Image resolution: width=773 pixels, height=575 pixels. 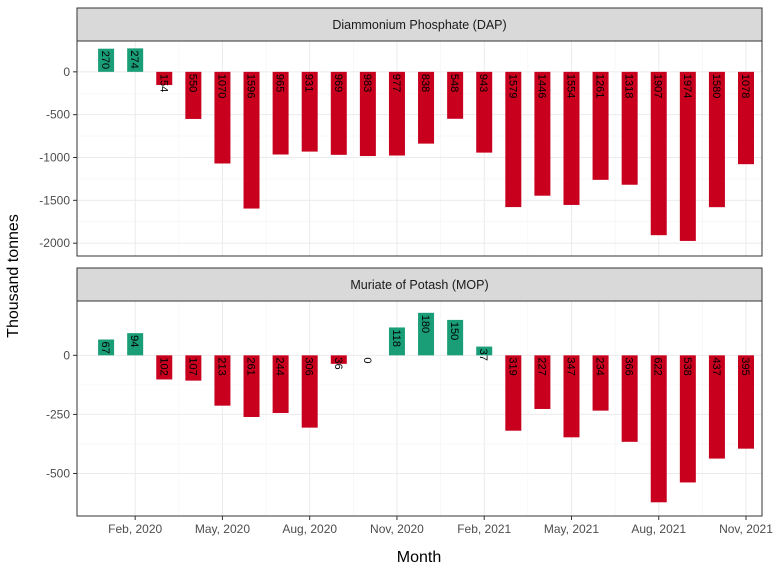 I want to click on data-label: 37, so click(x=483, y=355).